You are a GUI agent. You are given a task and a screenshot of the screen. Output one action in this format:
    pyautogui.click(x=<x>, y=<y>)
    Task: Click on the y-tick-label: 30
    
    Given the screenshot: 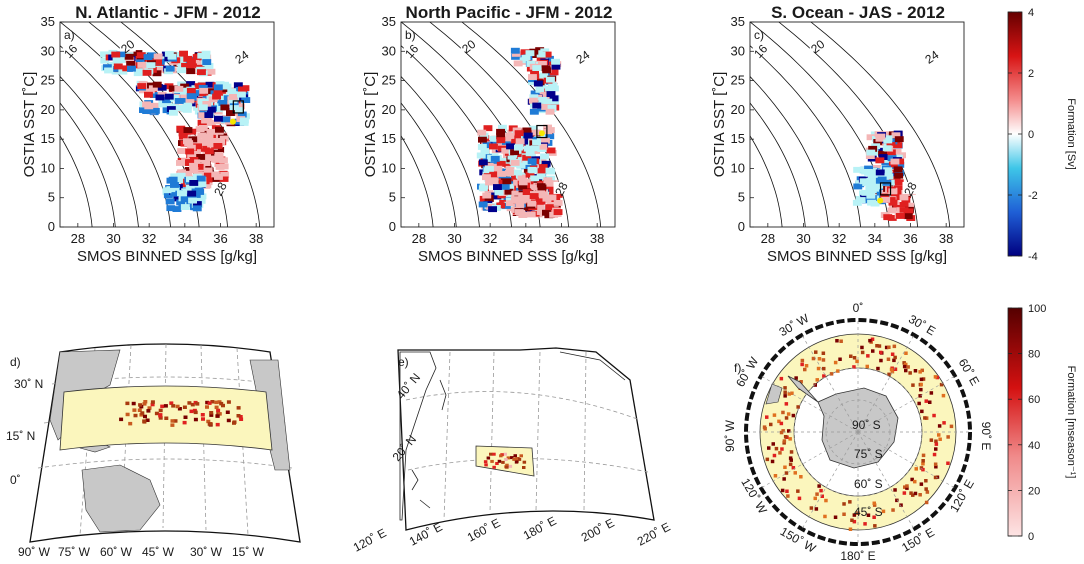 What is the action you would take?
    pyautogui.click(x=48, y=50)
    